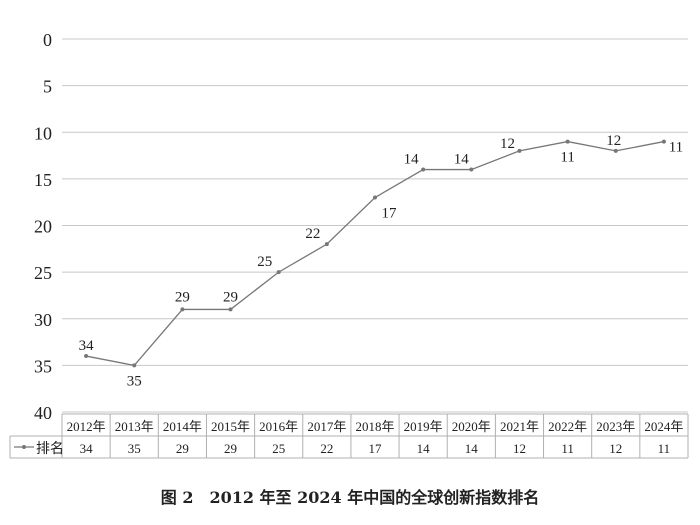 The width and height of the screenshot is (700, 525). I want to click on y-tick-label: 15, so click(43, 180).